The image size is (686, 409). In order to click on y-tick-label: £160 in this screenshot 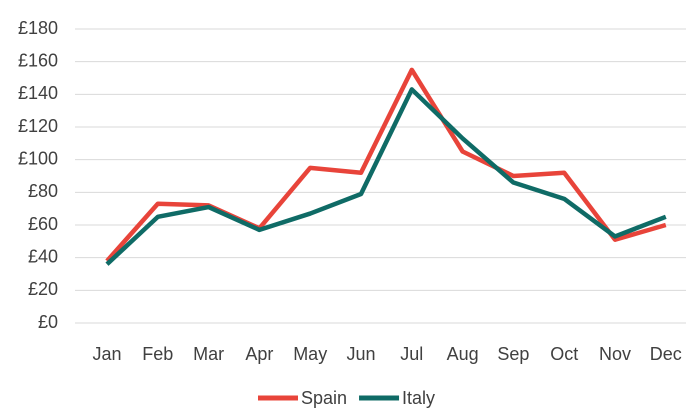, I will do `click(38, 60)`.